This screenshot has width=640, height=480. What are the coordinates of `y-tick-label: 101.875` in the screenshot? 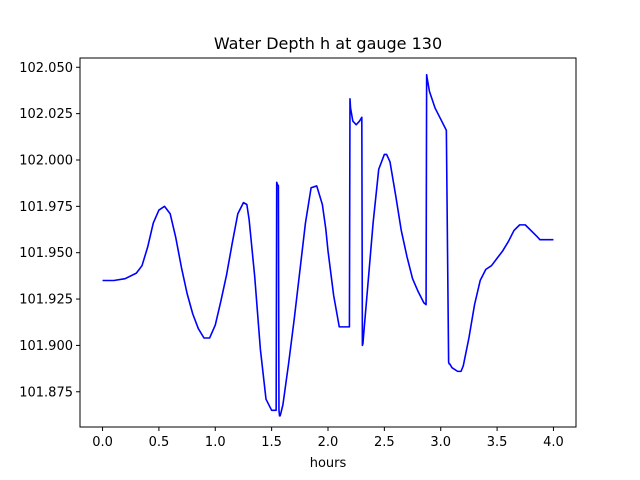 It's located at (46, 392).